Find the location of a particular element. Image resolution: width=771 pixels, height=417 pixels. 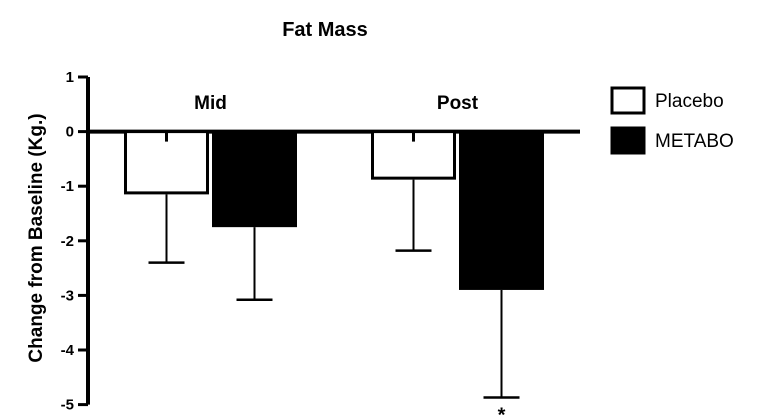

y-axis-label: Change from Baseline (Kg.) is located at coordinates (36, 237).